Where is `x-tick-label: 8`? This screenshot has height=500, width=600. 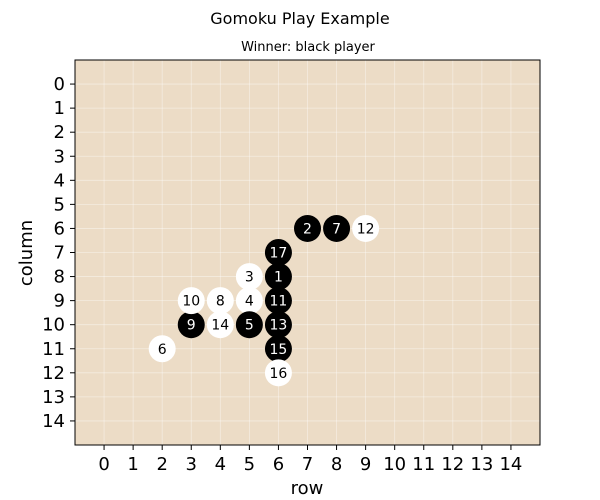
x-tick-label: 8 is located at coordinates (336, 464).